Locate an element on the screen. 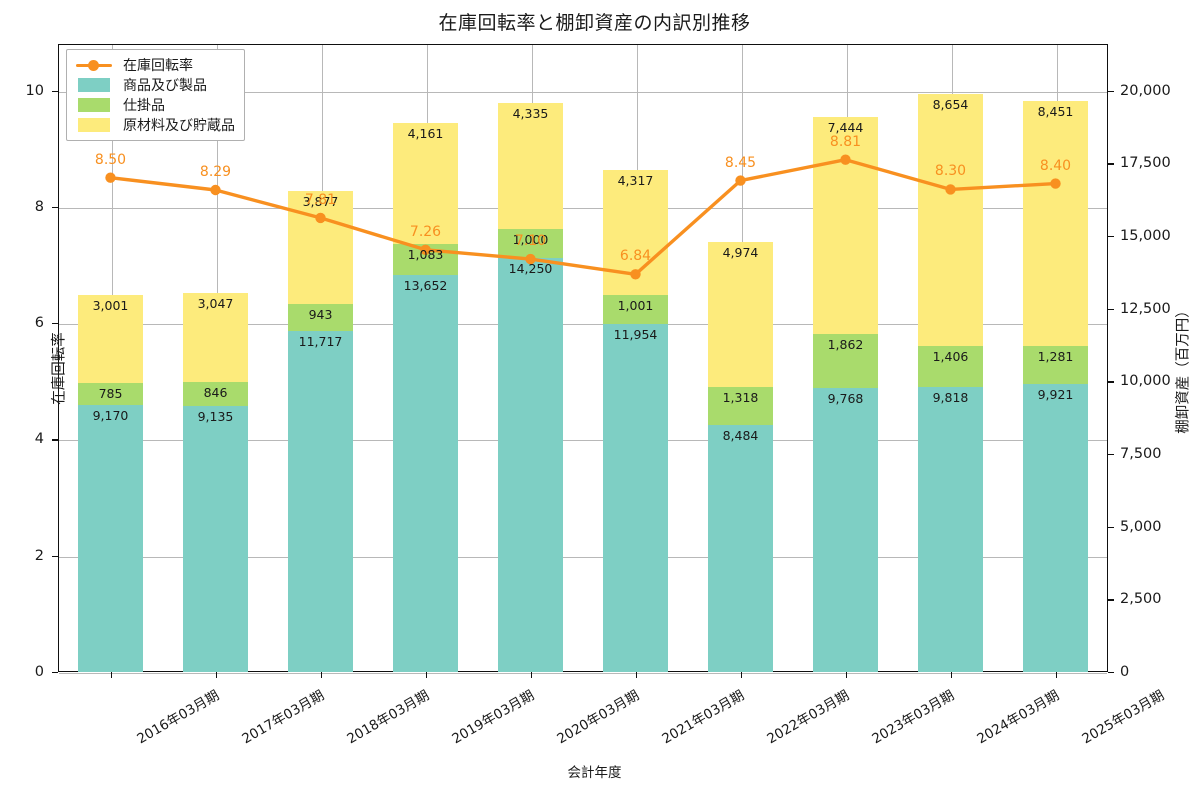 This screenshot has height=789, width=1189. bar-value-label: 11,954 is located at coordinates (635, 335).